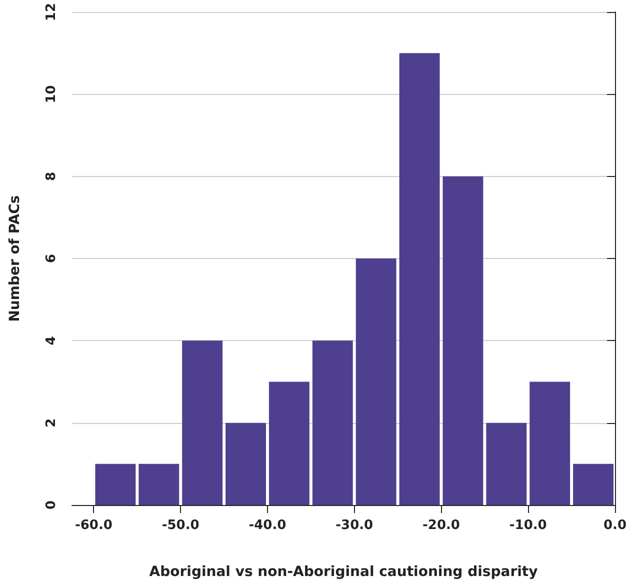  Describe the element at coordinates (343, 572) in the screenshot. I see `x-axis-title: Aboriginal vs non-Aboriginal cautioning disparity` at that location.